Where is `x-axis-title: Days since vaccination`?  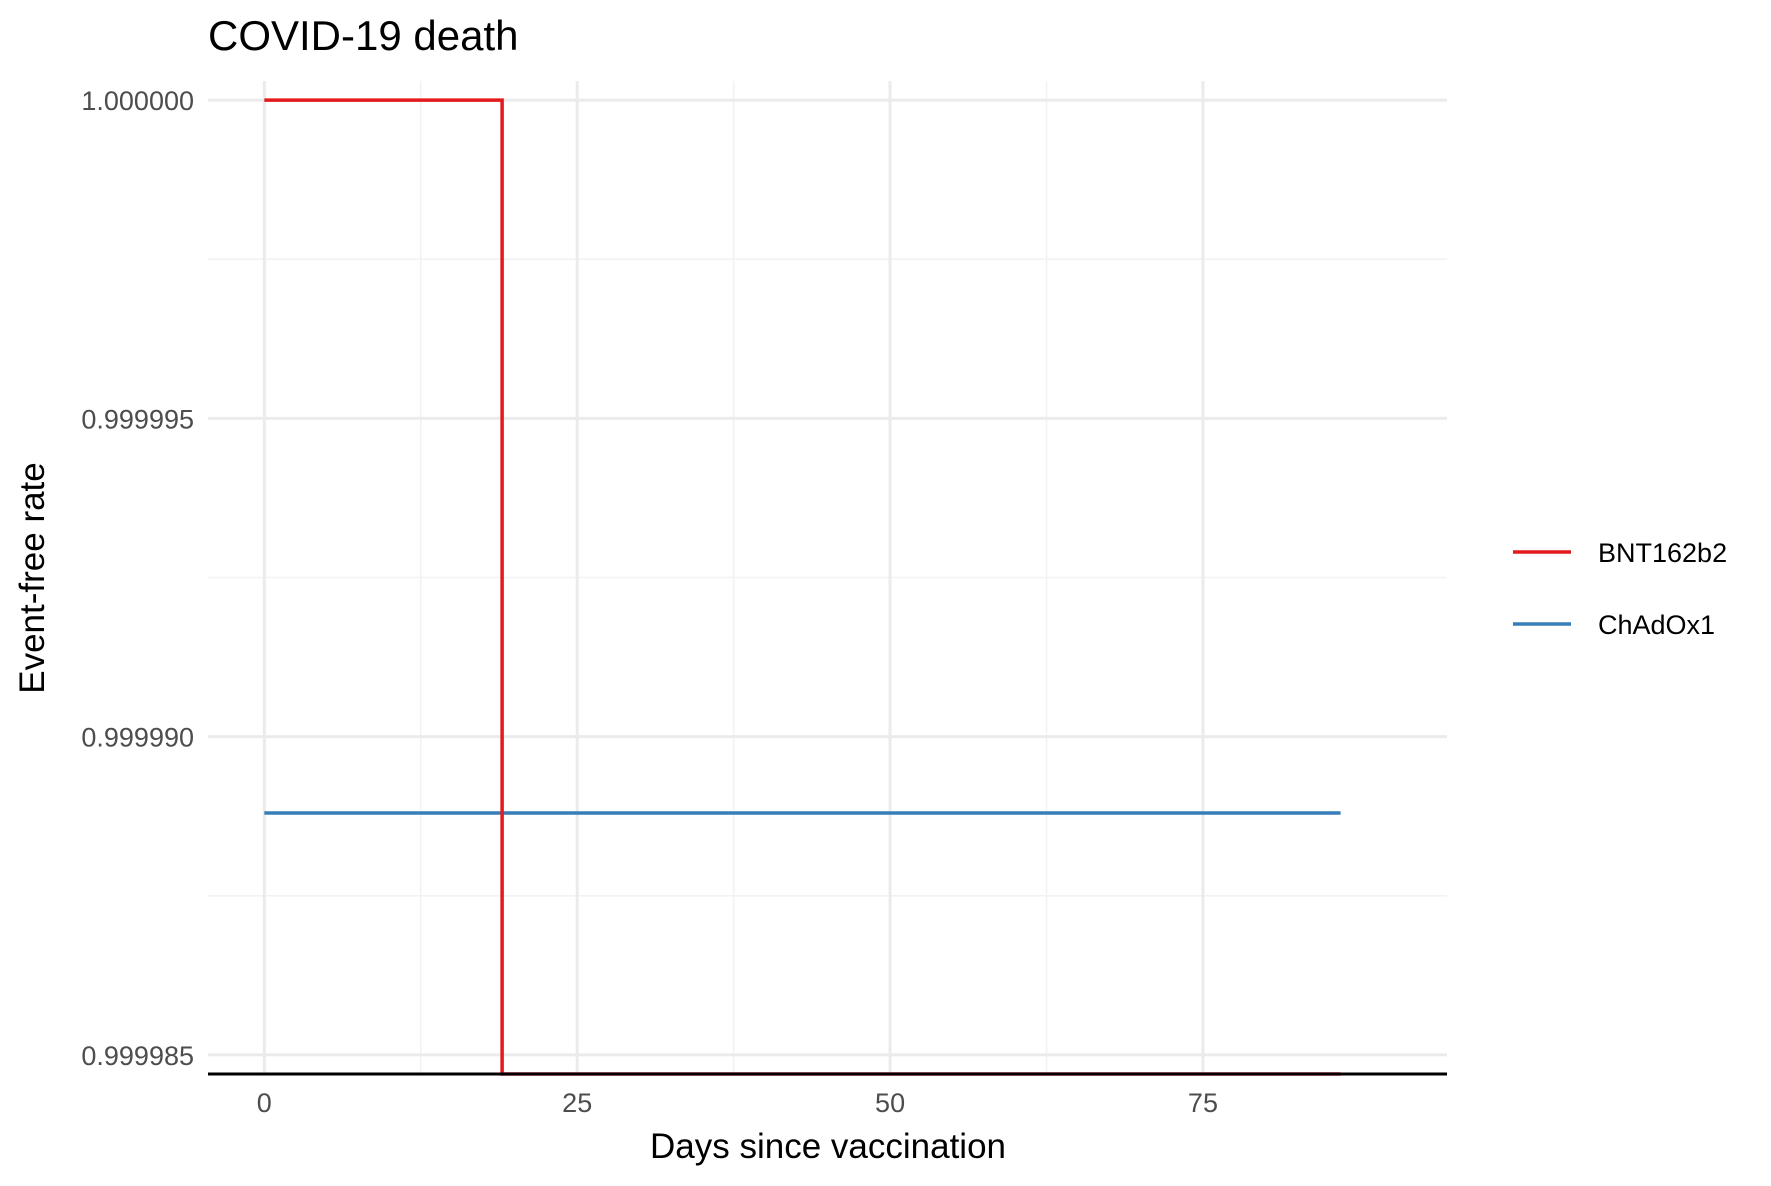
x-axis-title: Days since vaccination is located at coordinates (828, 1146).